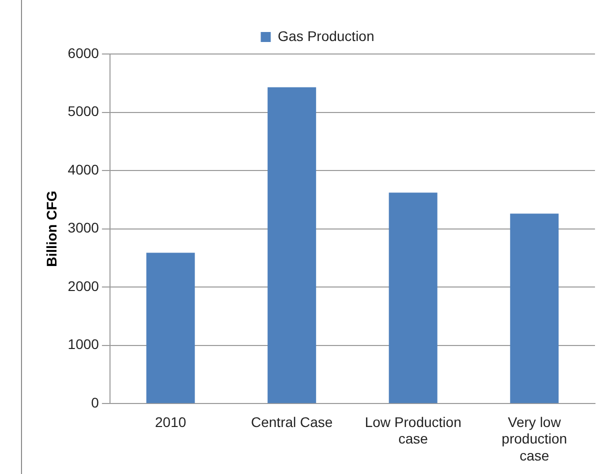  Describe the element at coordinates (84, 286) in the screenshot. I see `y-tick-label: 2000` at that location.